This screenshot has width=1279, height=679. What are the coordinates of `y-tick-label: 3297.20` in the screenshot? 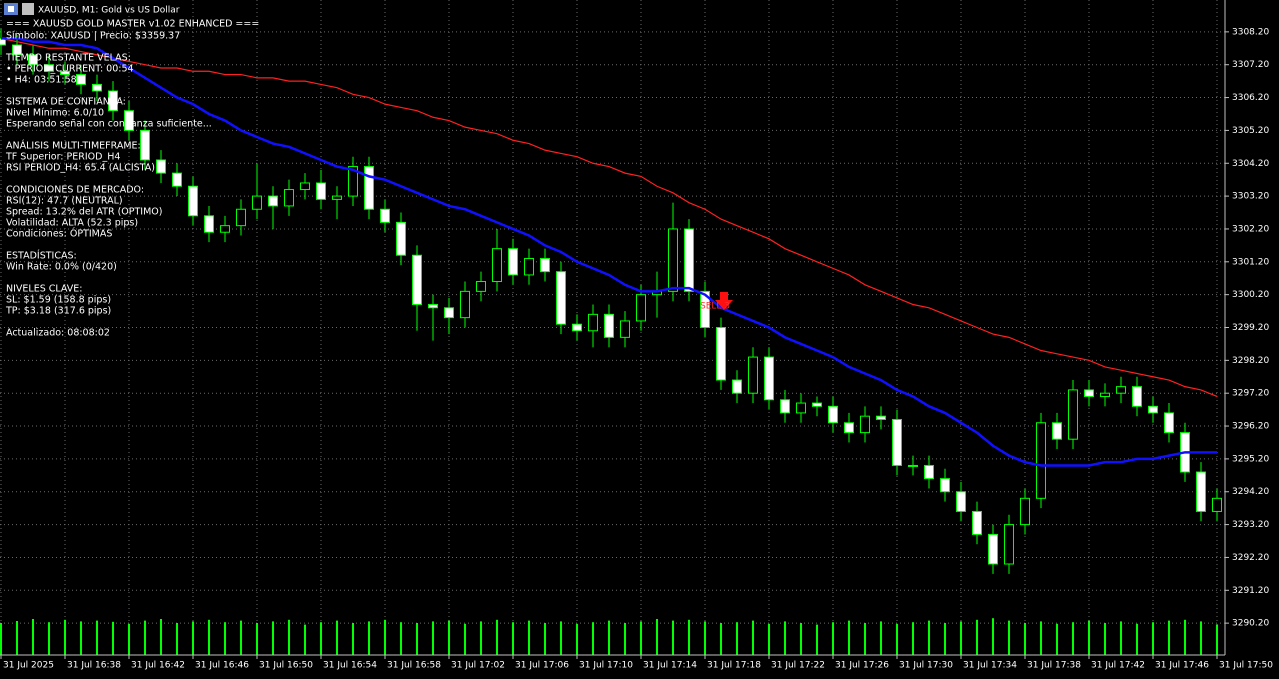 It's located at (1250, 394).